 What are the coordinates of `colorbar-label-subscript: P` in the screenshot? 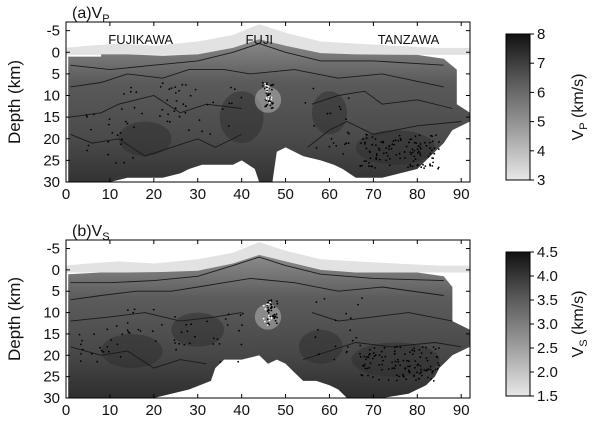 It's located at (584, 125).